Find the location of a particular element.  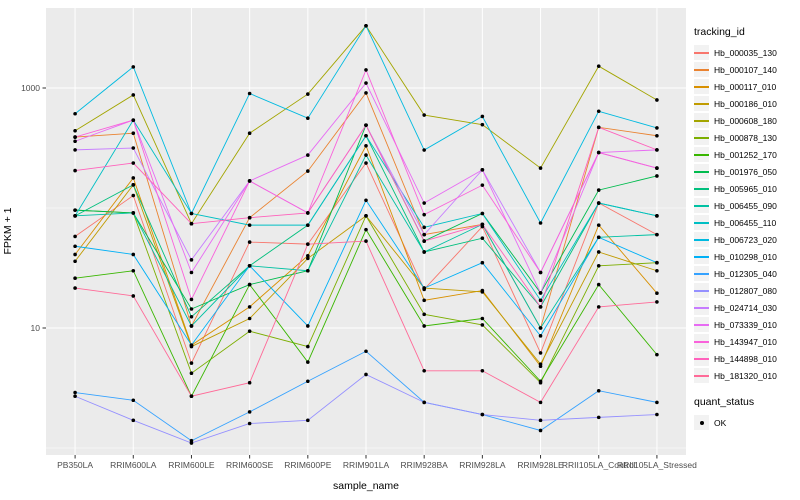

legend-item-Hb_144898_010: Hb_144898_010 is located at coordinates (746, 358).